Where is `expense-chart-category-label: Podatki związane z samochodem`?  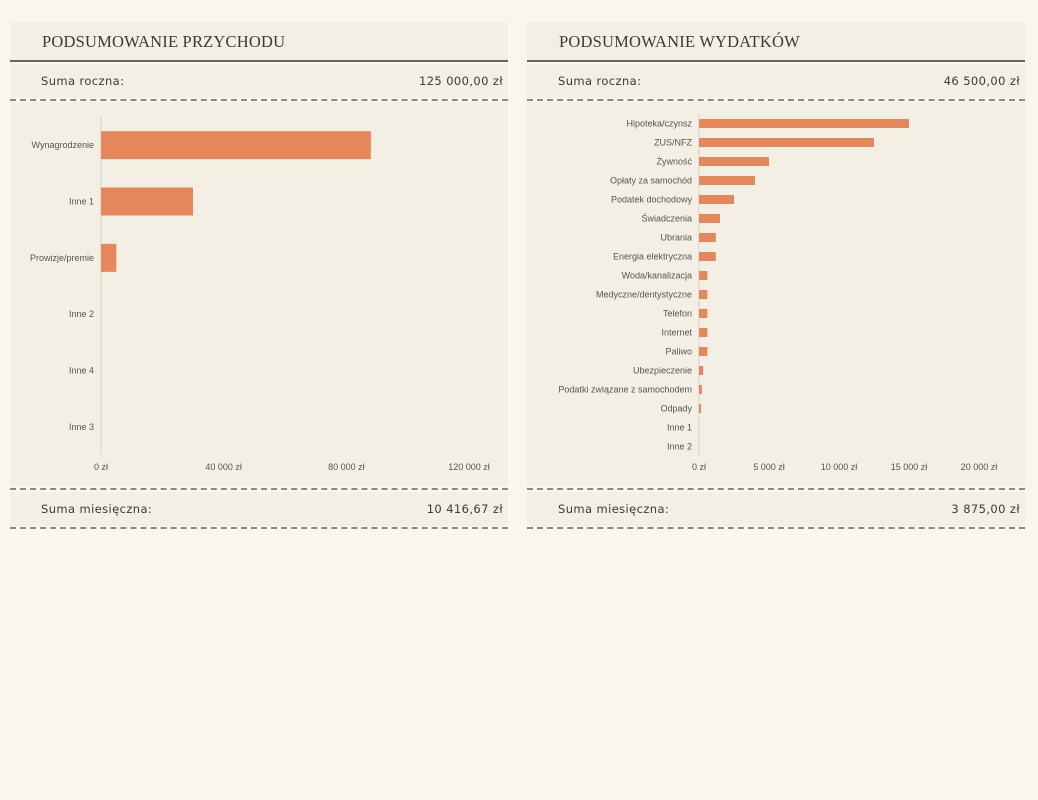
expense-chart-category-label: Podatki związane z samochodem is located at coordinates (625, 390).